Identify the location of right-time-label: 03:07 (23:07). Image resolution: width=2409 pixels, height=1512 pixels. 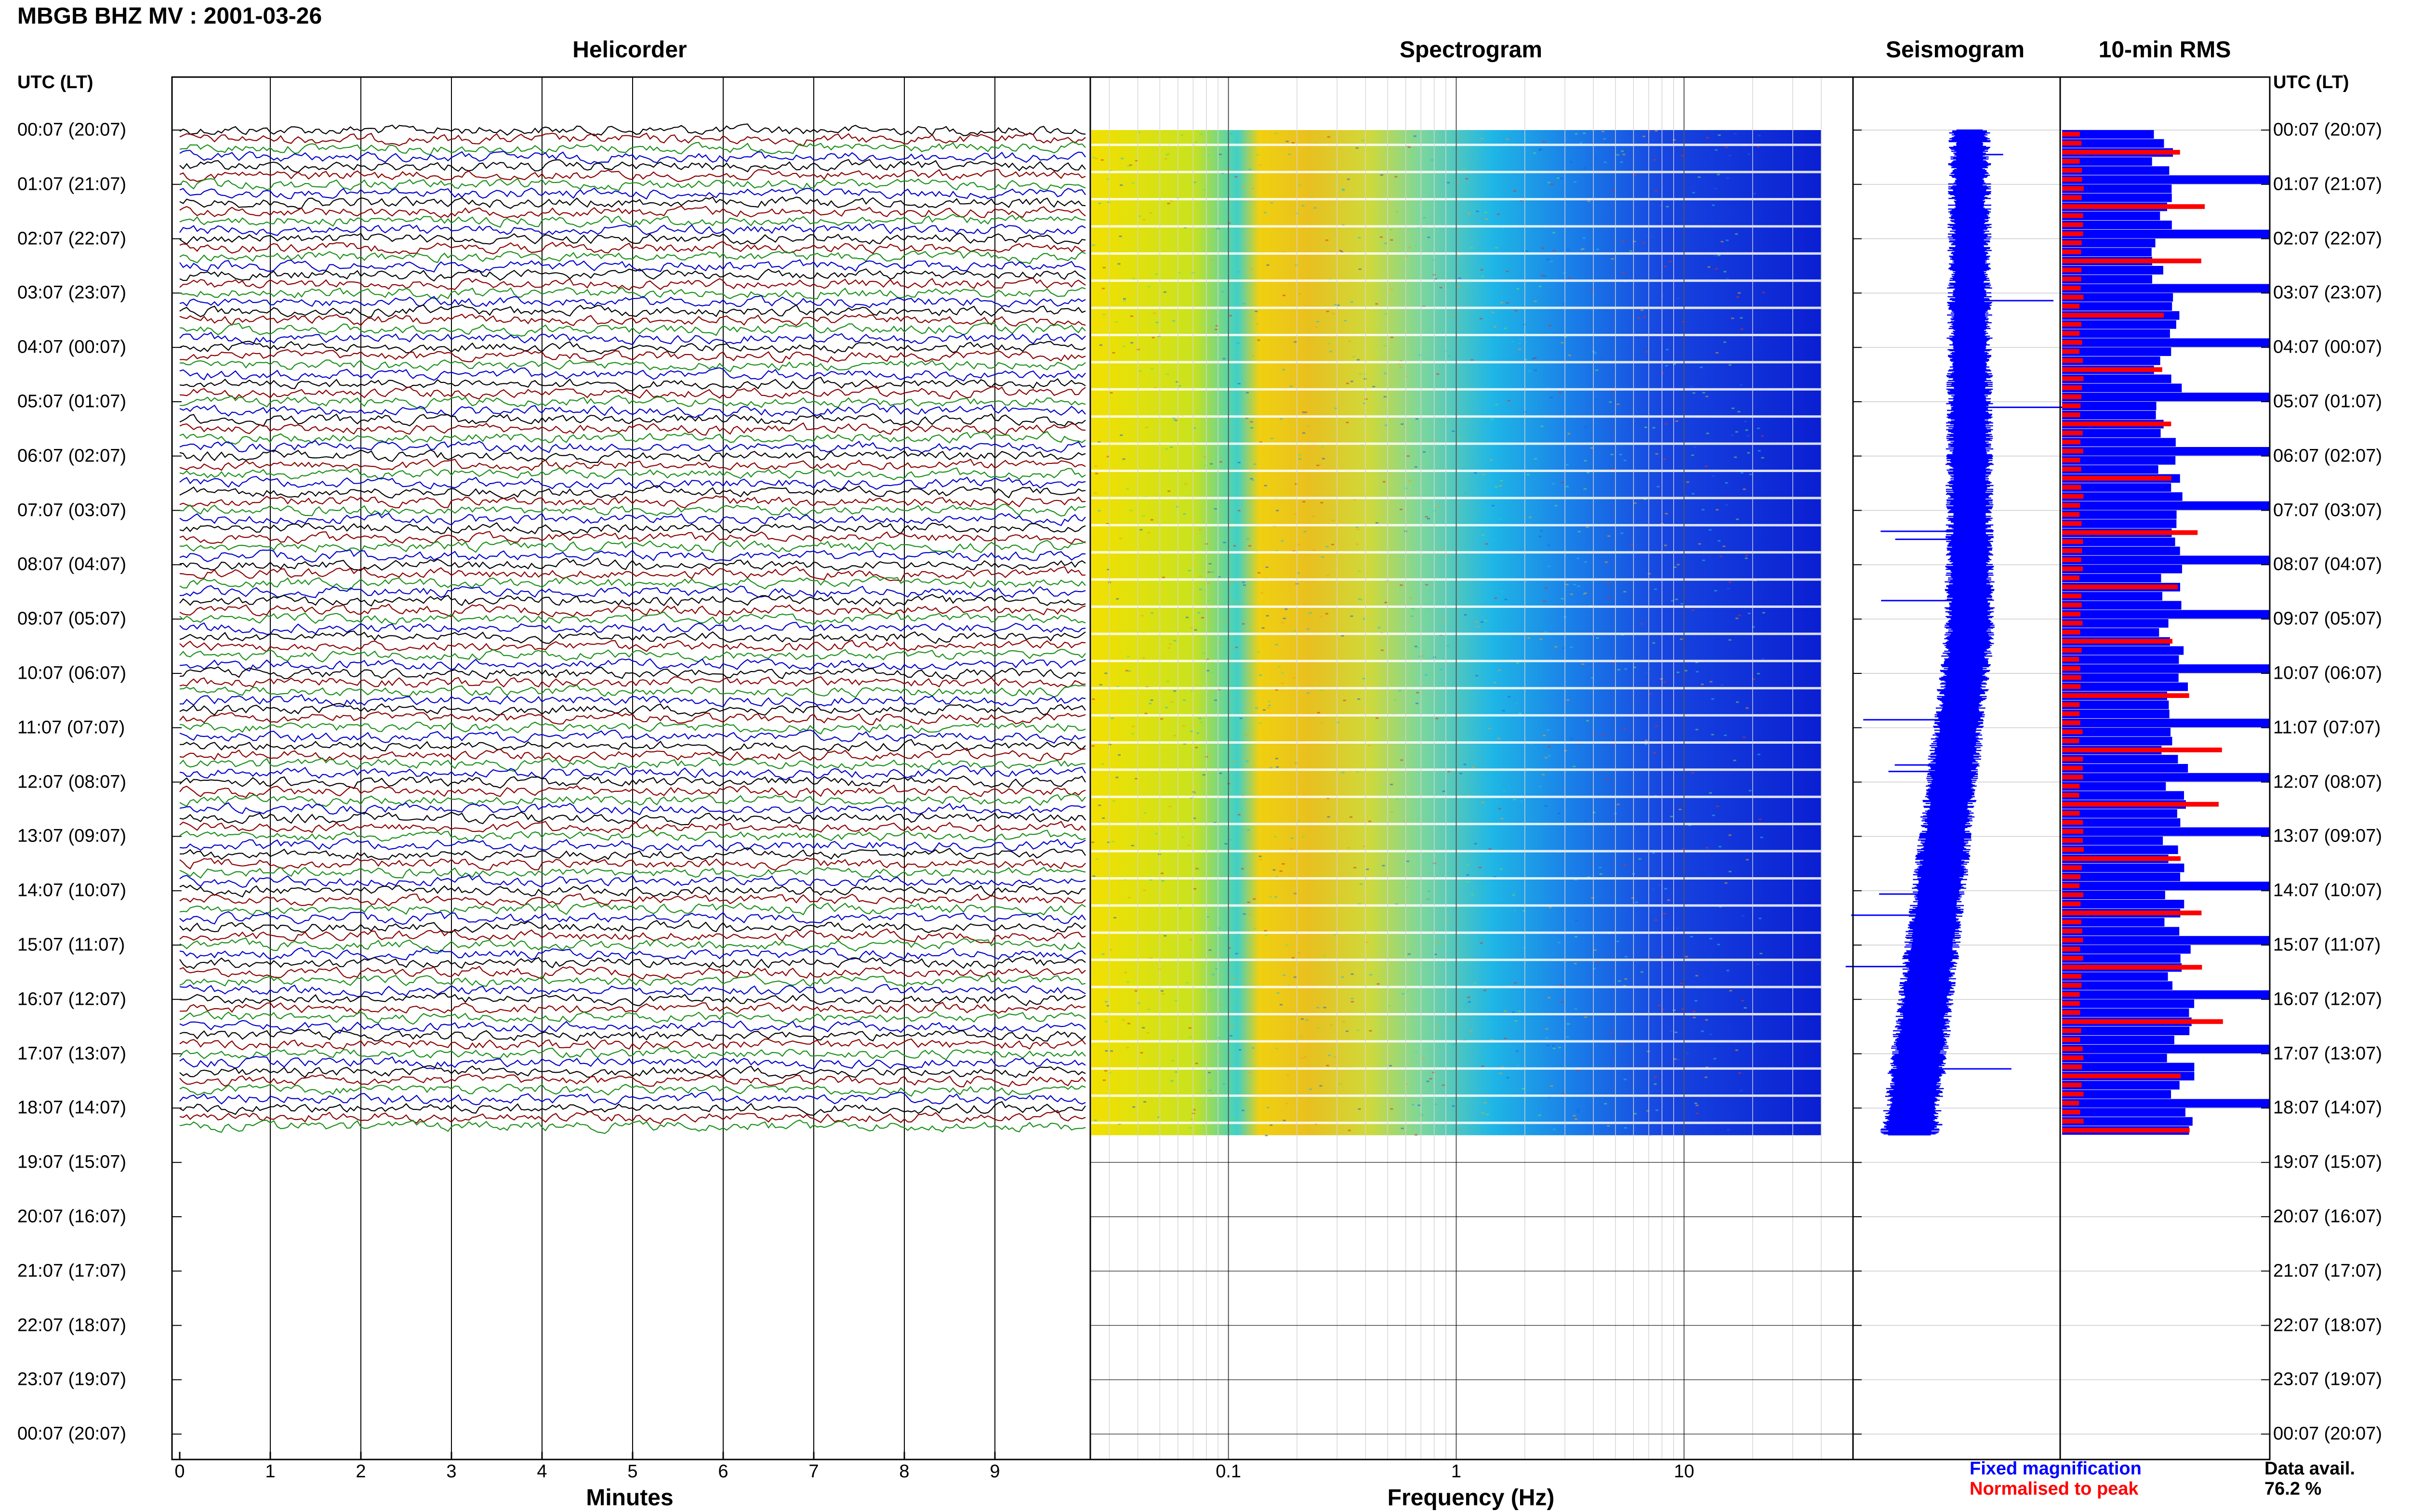
(2328, 292).